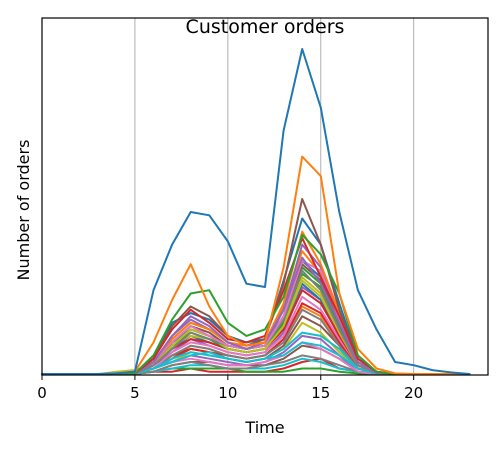 The image size is (502, 453). Describe the element at coordinates (265, 27) in the screenshot. I see `chart-title: Customer orders` at that location.